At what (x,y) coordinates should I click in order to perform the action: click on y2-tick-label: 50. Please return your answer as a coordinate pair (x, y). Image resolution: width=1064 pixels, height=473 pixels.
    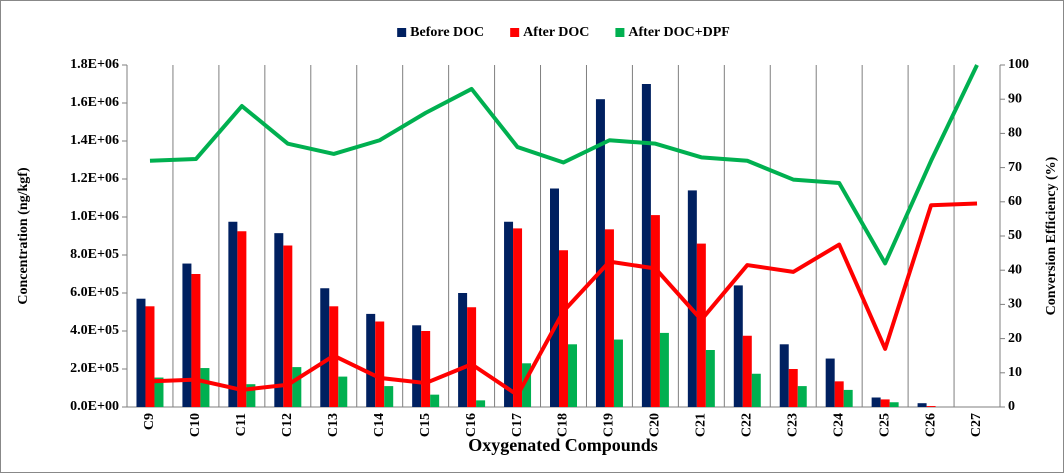
    Looking at the image, I should click on (1015, 235).